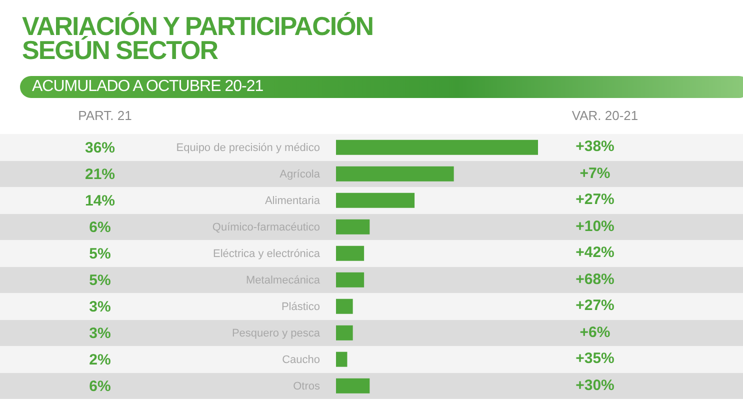 Image resolution: width=743 pixels, height=400 pixels. What do you see at coordinates (148, 87) in the screenshot?
I see `text: ACUMULADO A OCTUBRE 20-21` at bounding box center [148, 87].